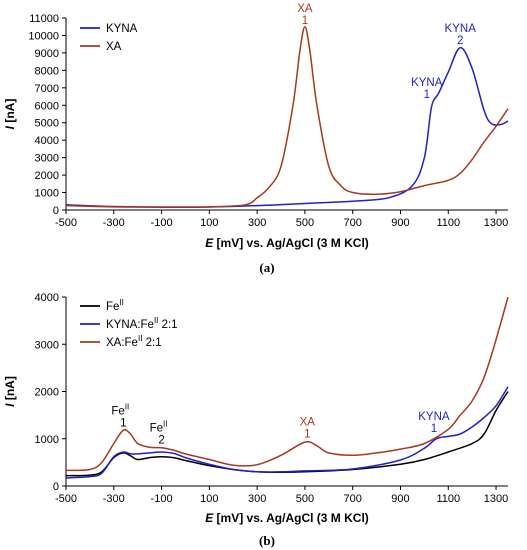 The height and width of the screenshot is (550, 527). What do you see at coordinates (47, 54) in the screenshot?
I see `y-tick-label: 9000` at bounding box center [47, 54].